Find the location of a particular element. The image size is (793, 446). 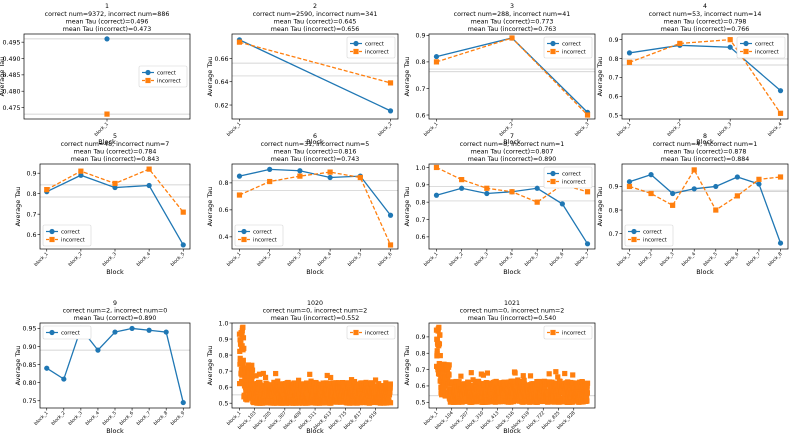

subplot-subtitle: correct num=0, incorrect num=2 is located at coordinates (315, 310).